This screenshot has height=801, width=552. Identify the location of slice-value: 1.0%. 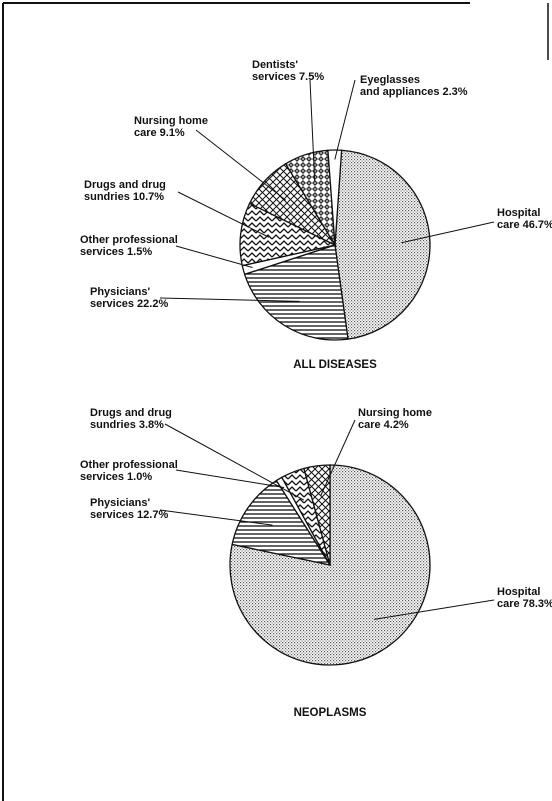
(139, 477).